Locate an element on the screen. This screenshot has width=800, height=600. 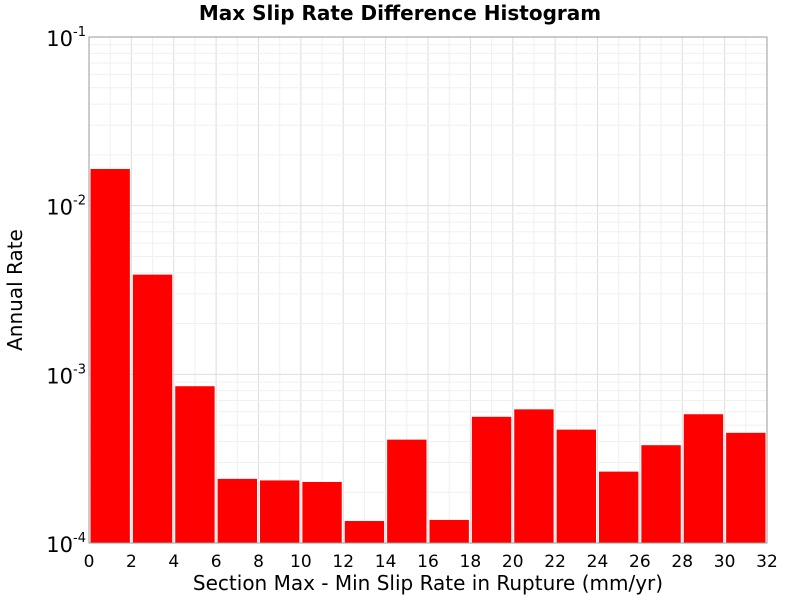
x-tick-label: 8 is located at coordinates (258, 562).